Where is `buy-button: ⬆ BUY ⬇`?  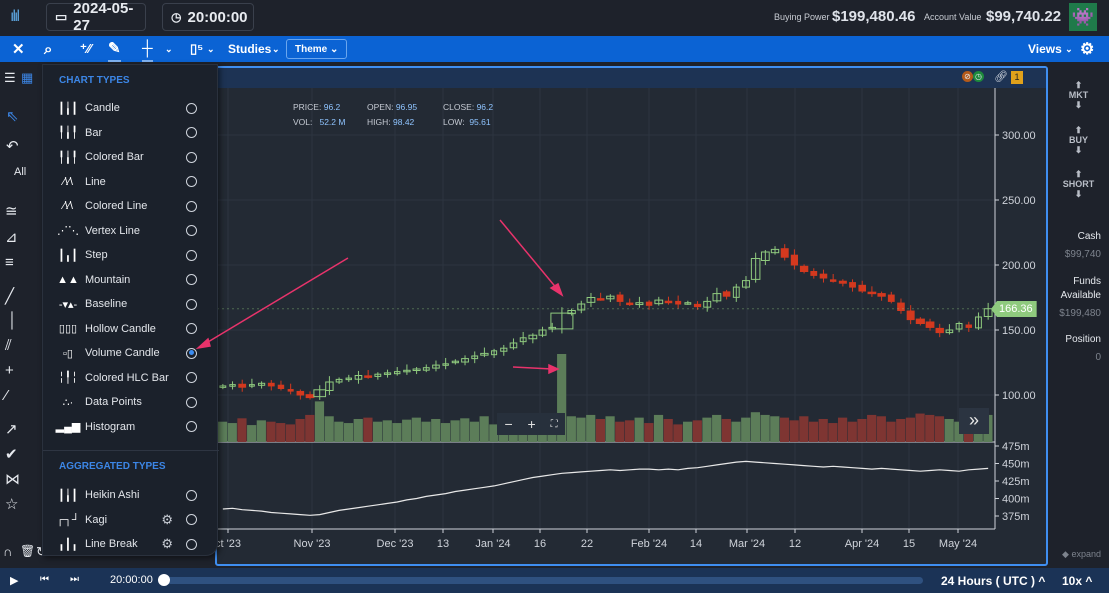 buy-button: ⬆ BUY ⬇ is located at coordinates (1078, 140).